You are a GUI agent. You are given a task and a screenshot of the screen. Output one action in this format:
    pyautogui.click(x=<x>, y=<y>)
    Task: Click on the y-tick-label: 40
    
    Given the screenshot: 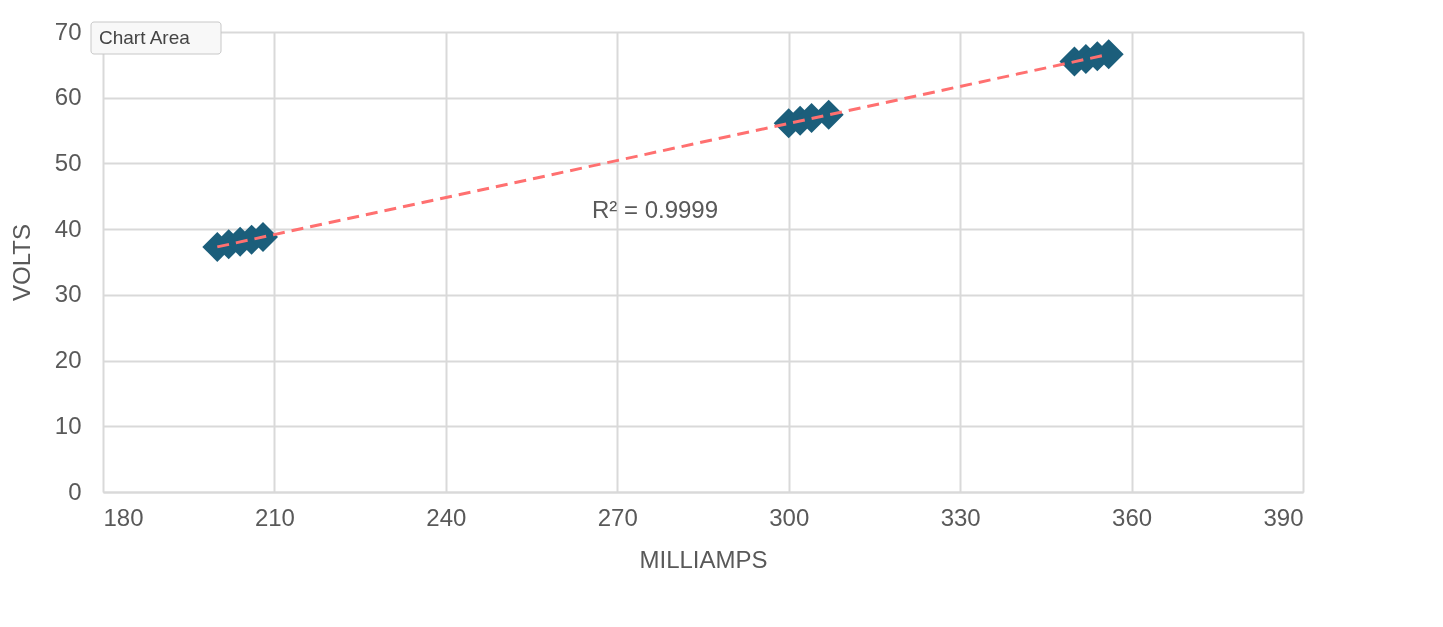 What is the action you would take?
    pyautogui.click(x=68, y=228)
    